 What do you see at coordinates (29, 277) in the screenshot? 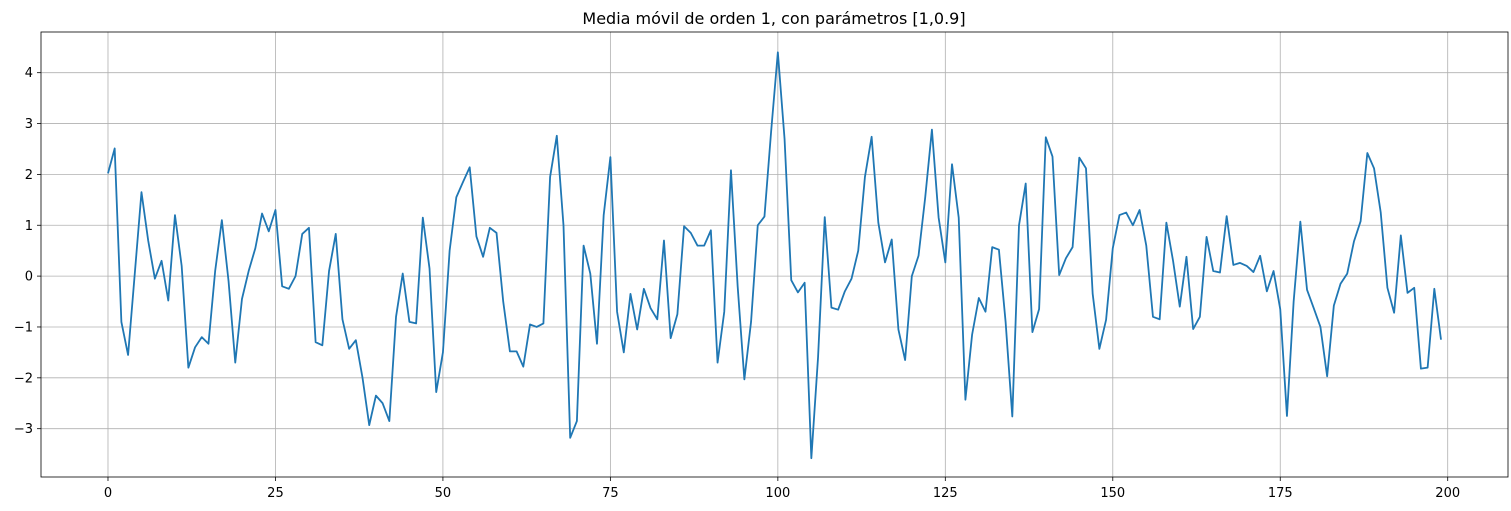
I see `y-tick-label: 0` at bounding box center [29, 277].